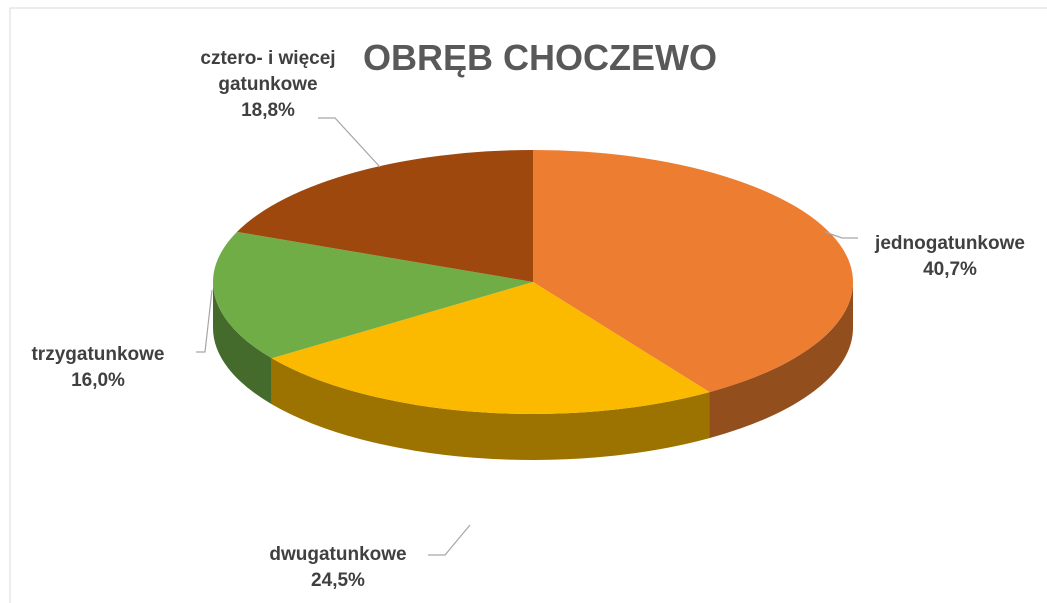 The height and width of the screenshot is (603, 1047). I want to click on category-label: cztero- i więcej gatunkowe, so click(268, 71).